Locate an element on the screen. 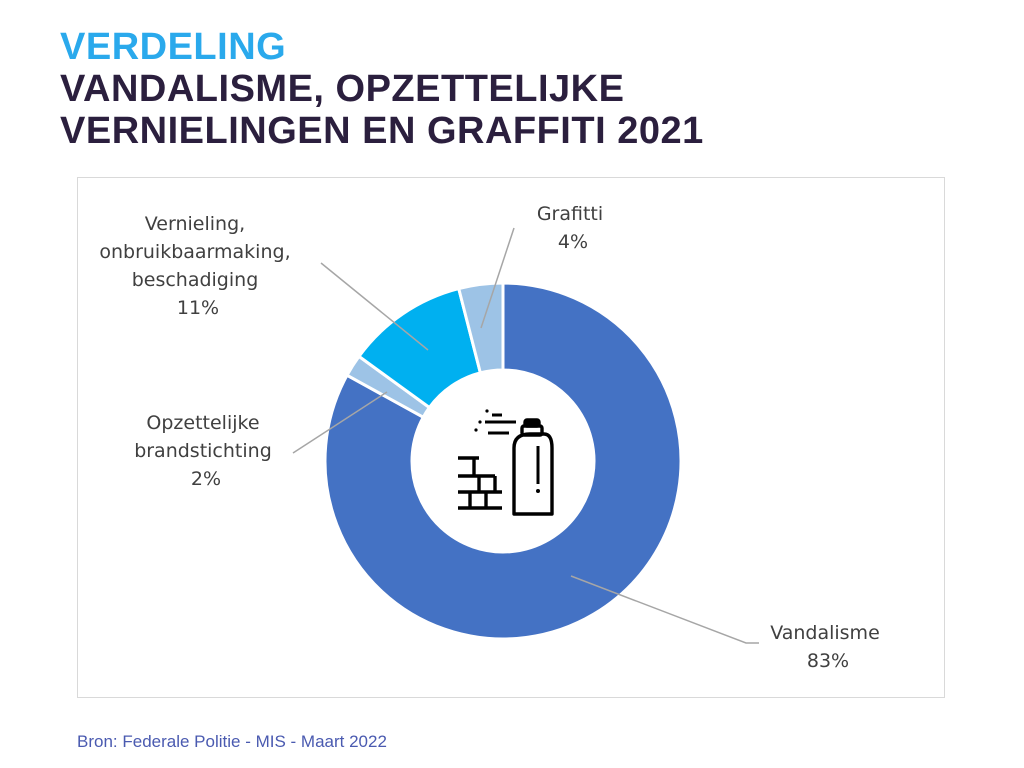 Image resolution: width=1024 pixels, height=768 pixels. label-brand-line1: Opzettelijke is located at coordinates (202, 423).